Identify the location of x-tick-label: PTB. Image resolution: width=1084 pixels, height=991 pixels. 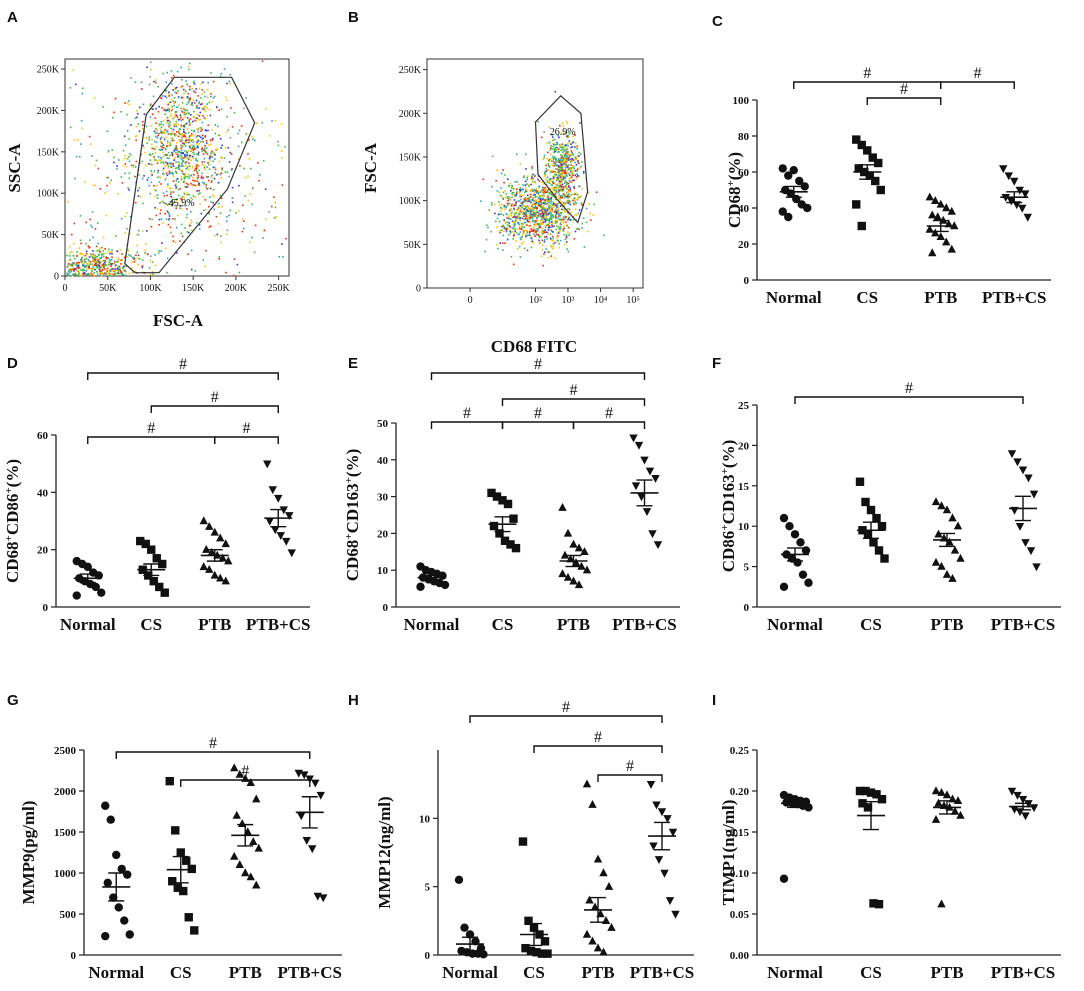
(946, 972).